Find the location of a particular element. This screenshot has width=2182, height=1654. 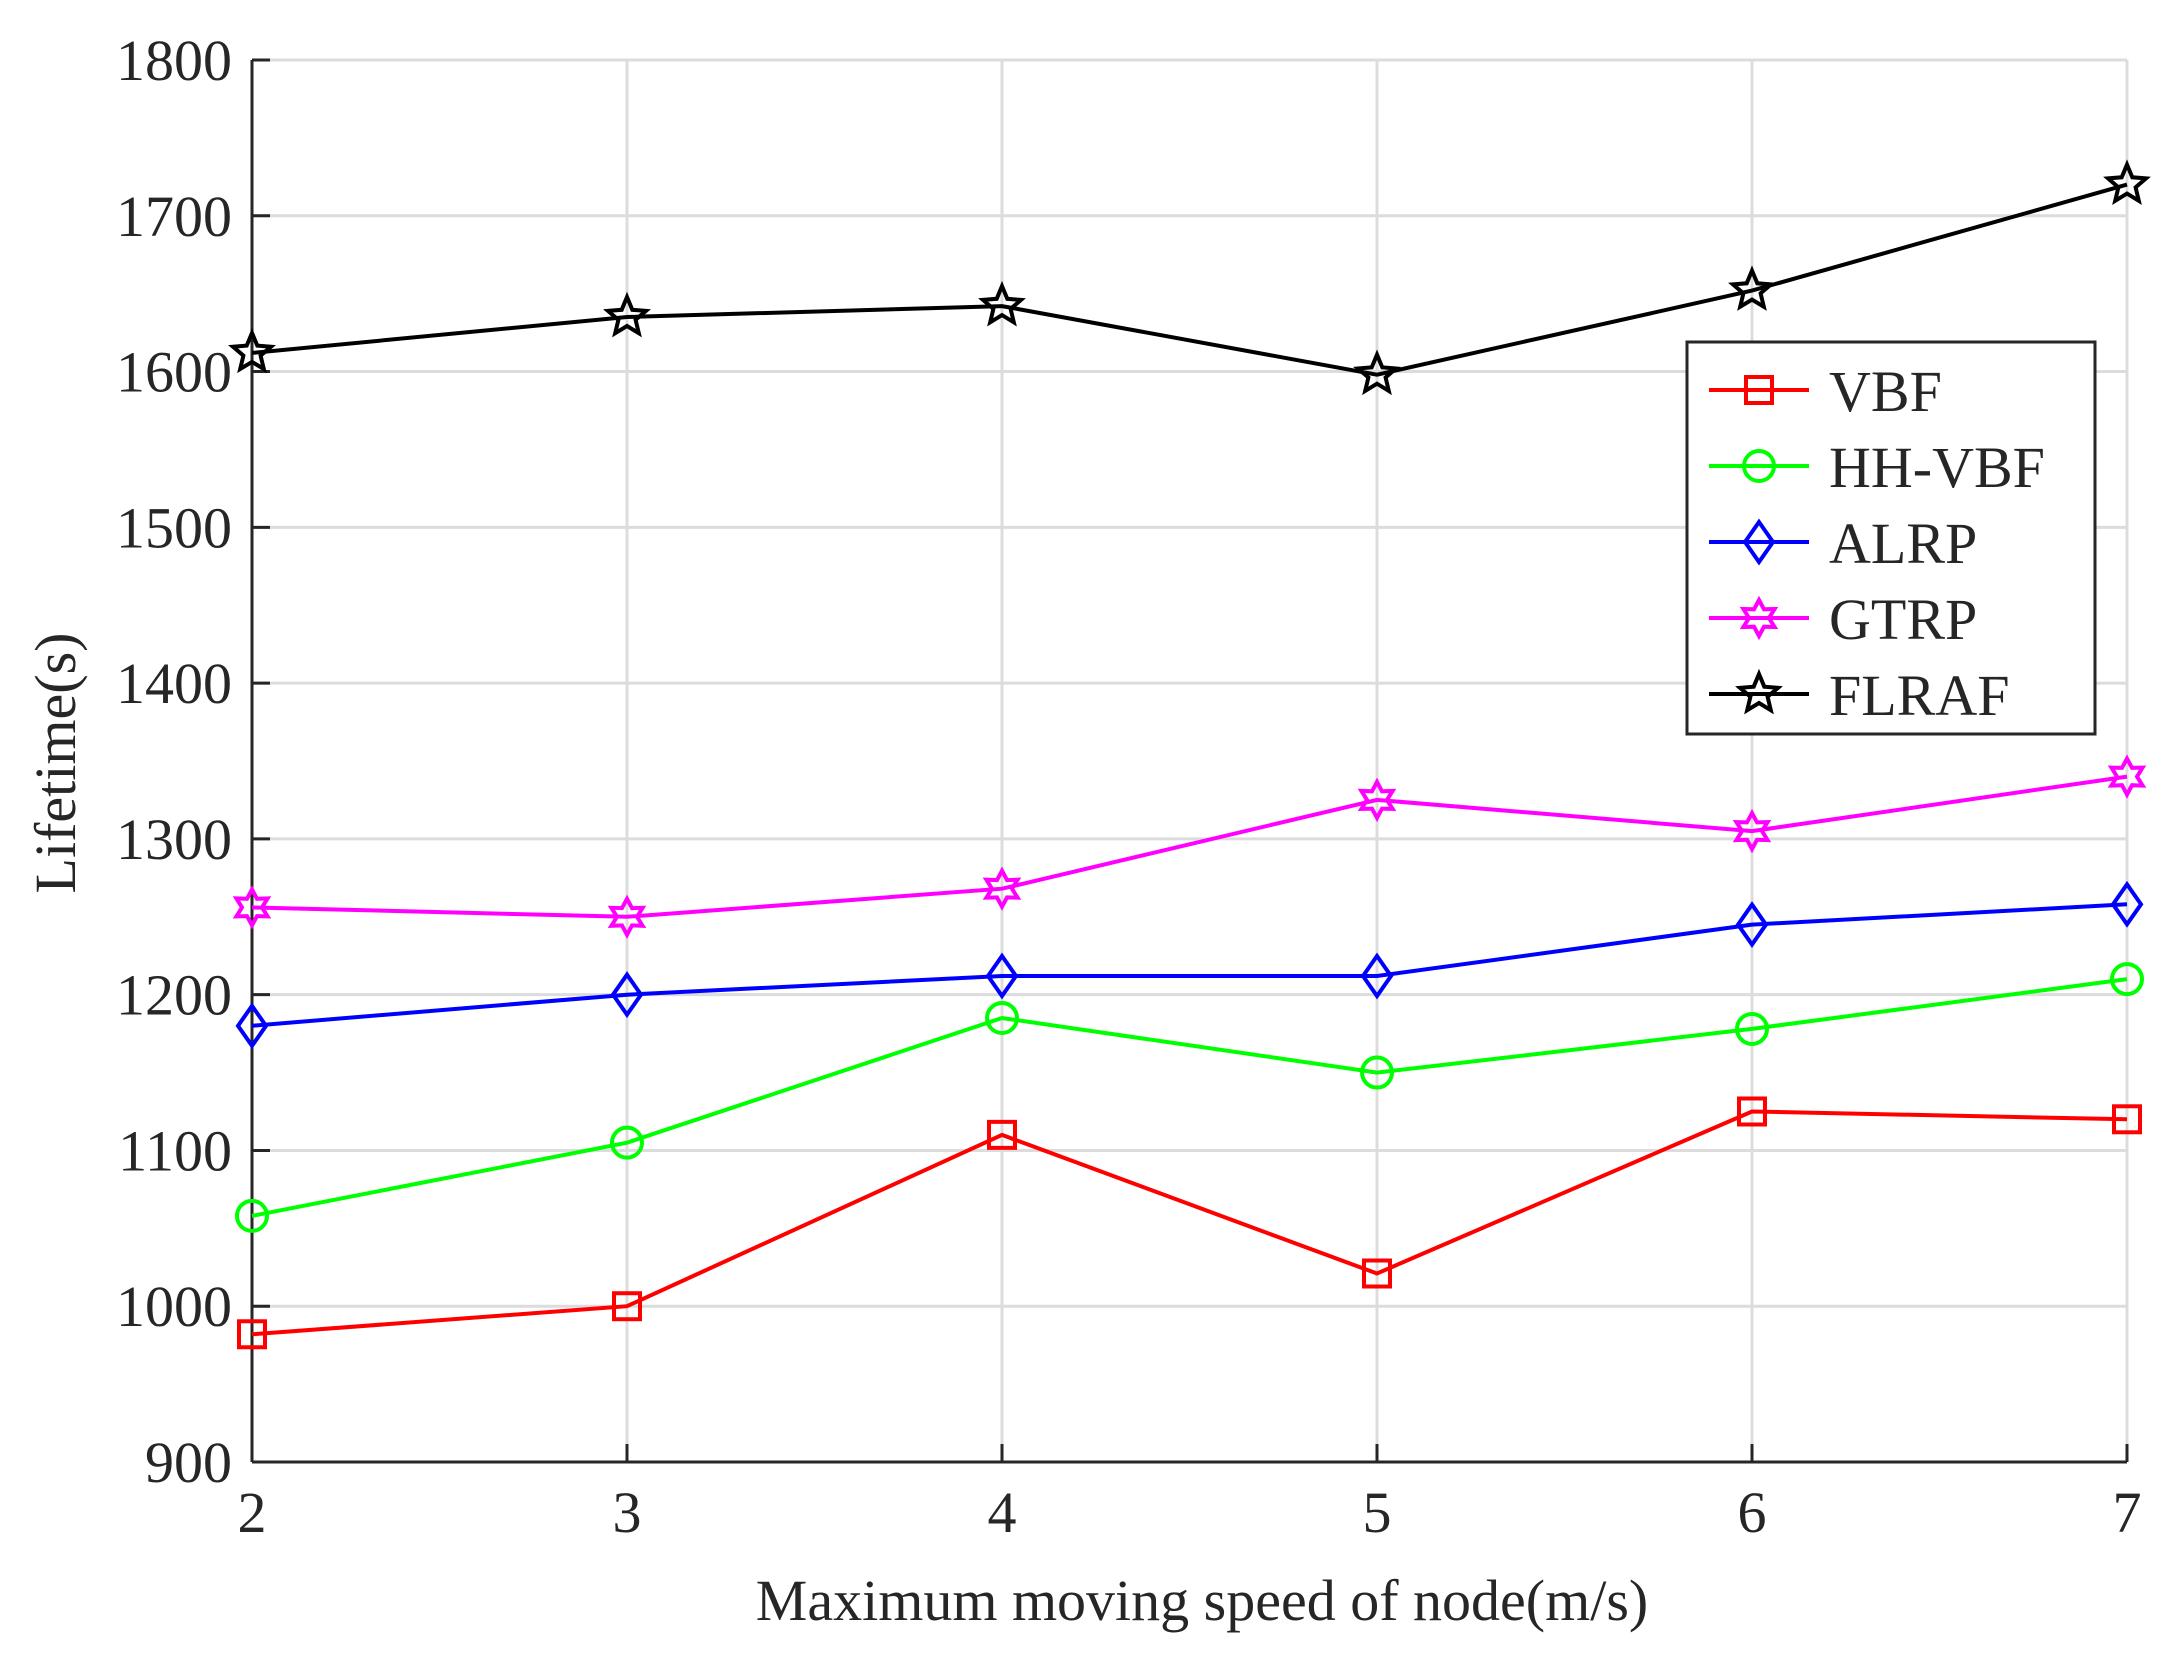

legend-label: ALRP is located at coordinates (1903, 543).